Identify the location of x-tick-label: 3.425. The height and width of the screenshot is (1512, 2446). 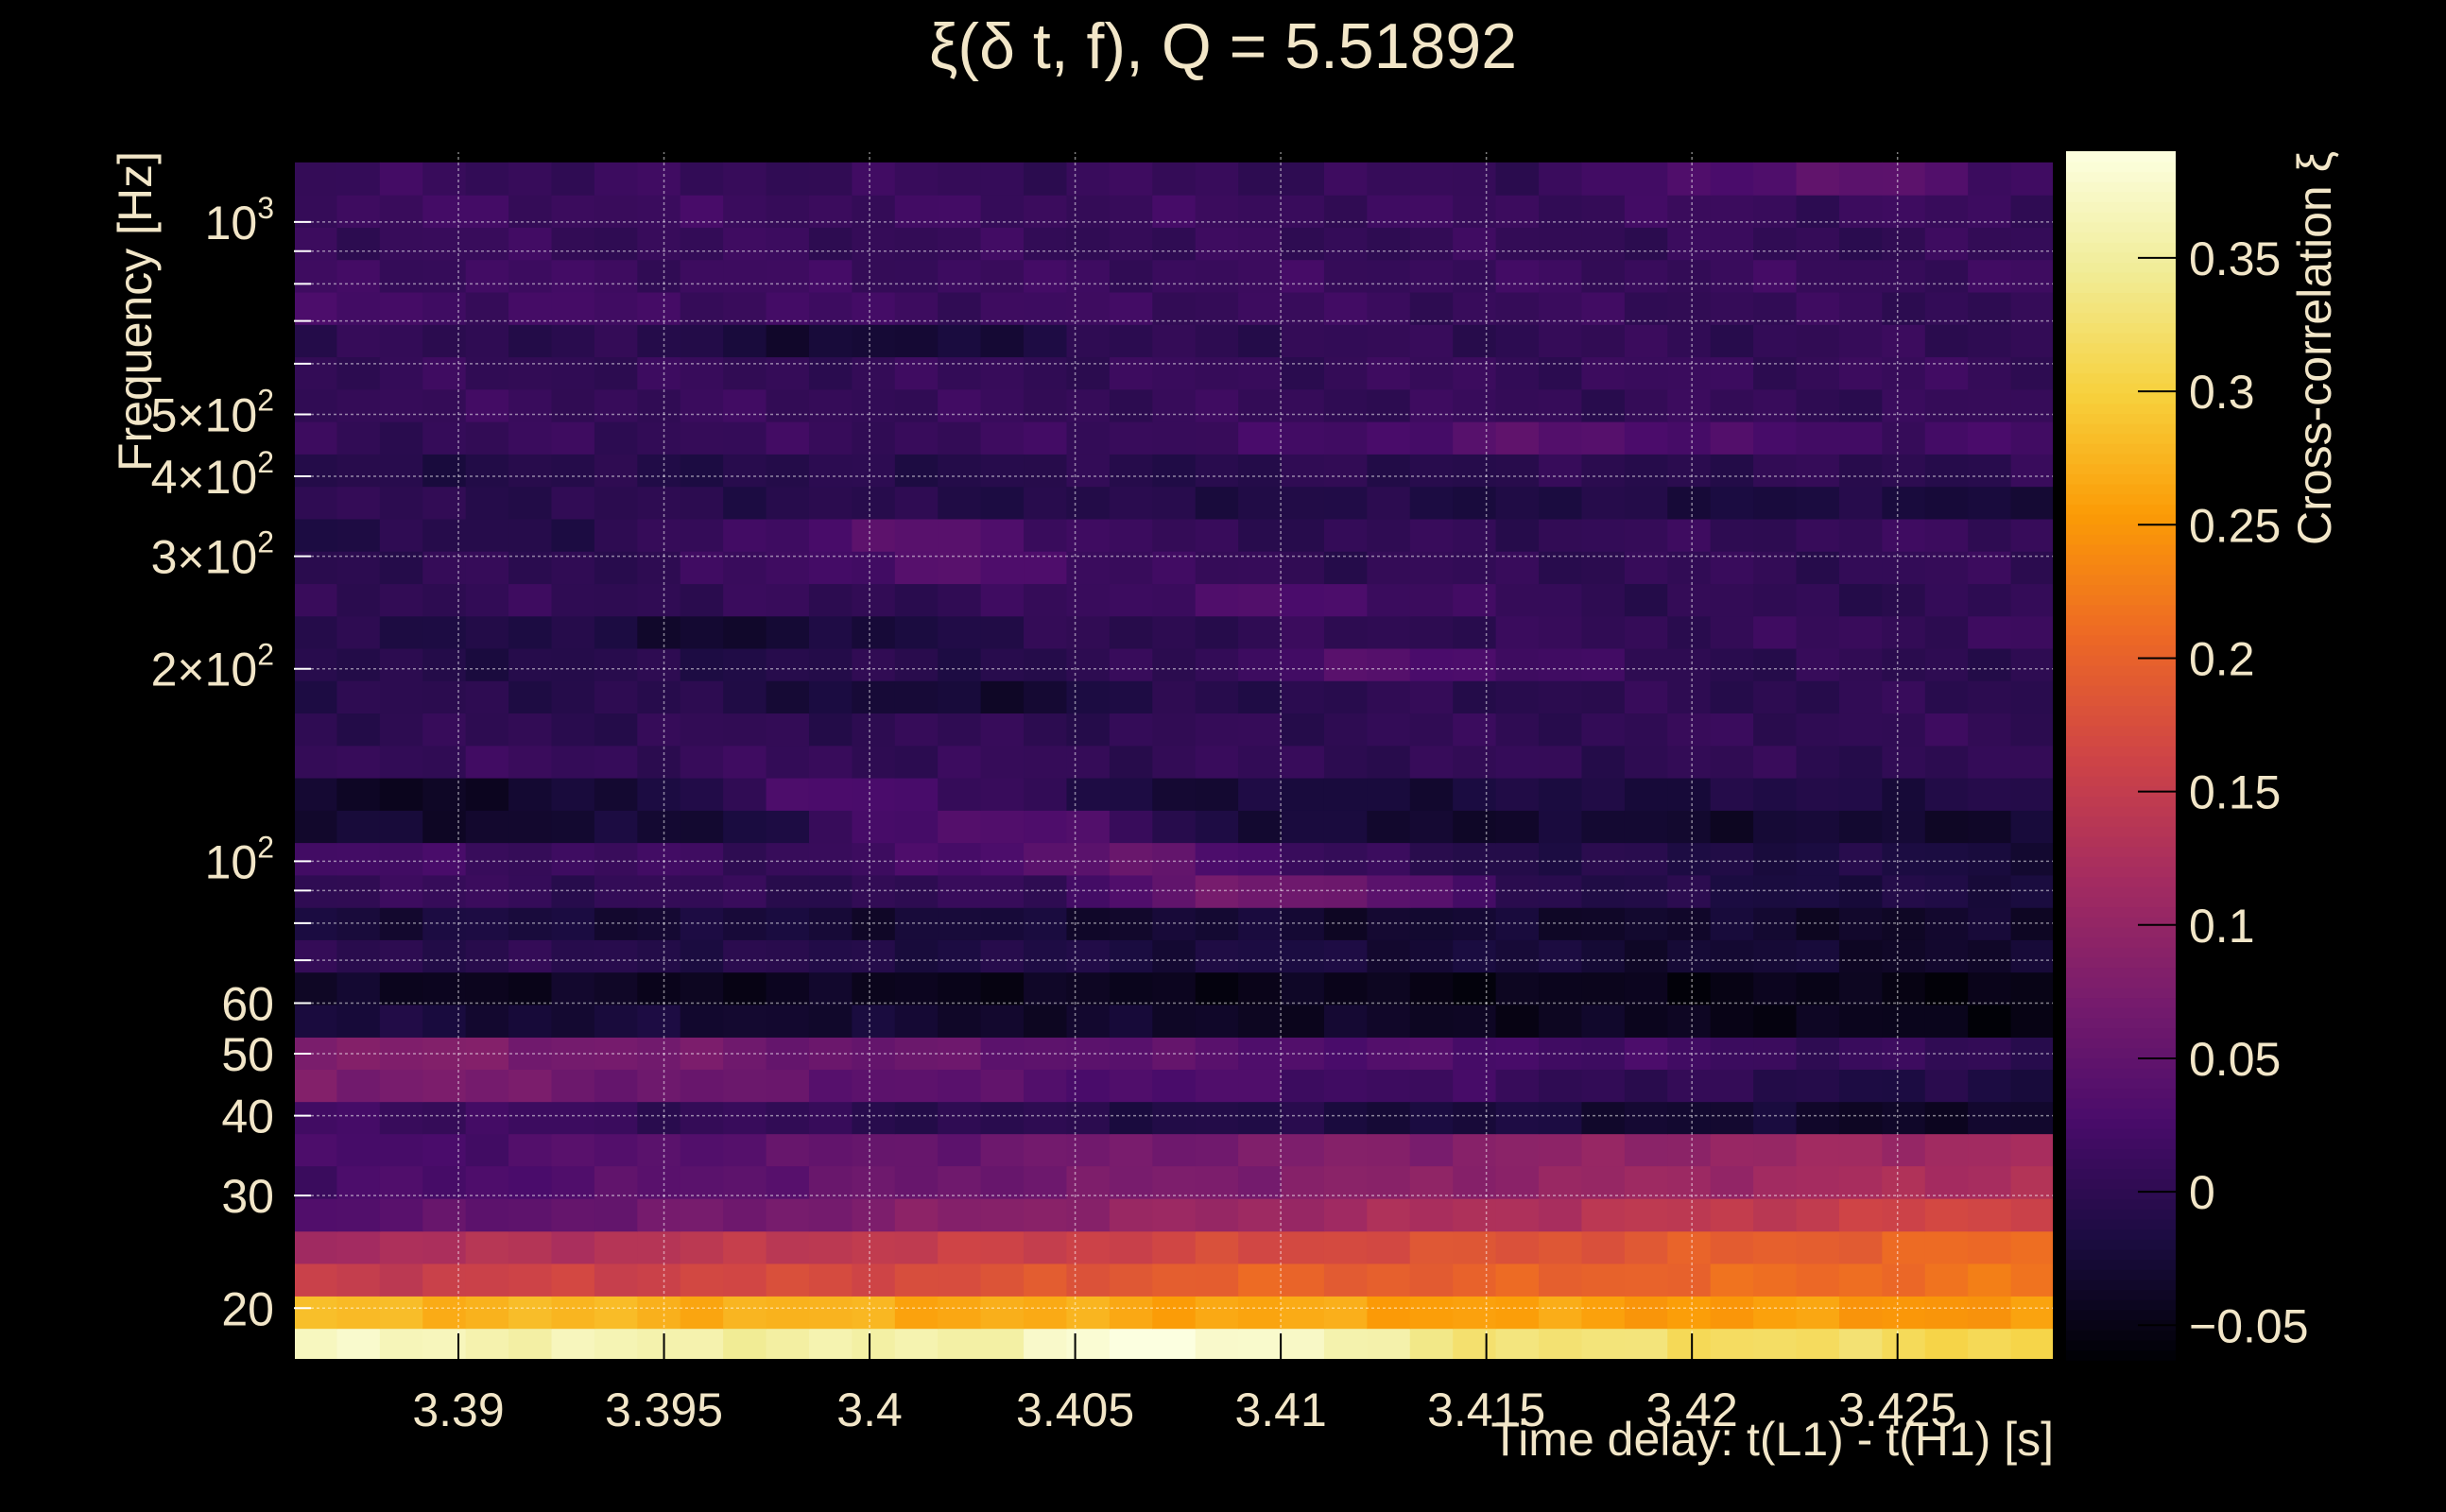
(1897, 1409).